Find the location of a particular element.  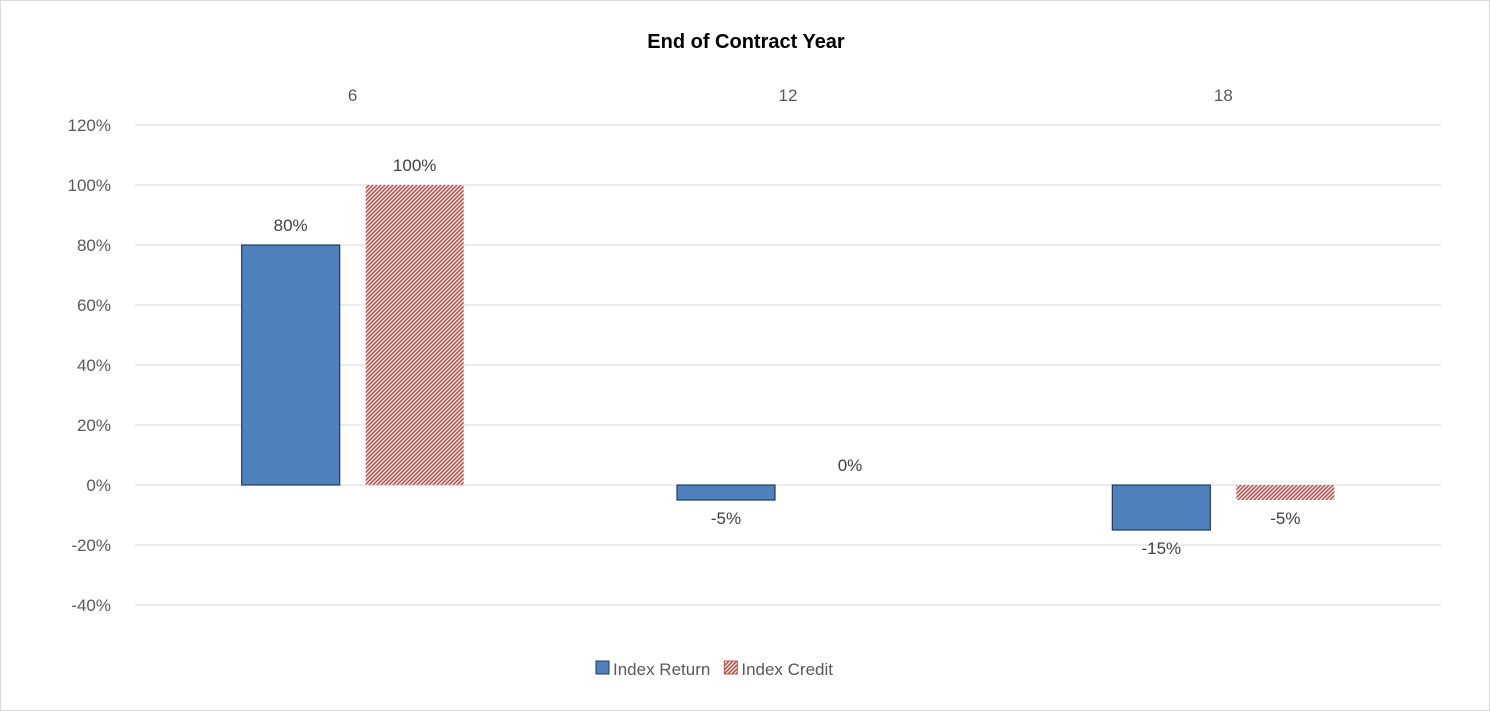

data-label: -15% is located at coordinates (1161, 548).